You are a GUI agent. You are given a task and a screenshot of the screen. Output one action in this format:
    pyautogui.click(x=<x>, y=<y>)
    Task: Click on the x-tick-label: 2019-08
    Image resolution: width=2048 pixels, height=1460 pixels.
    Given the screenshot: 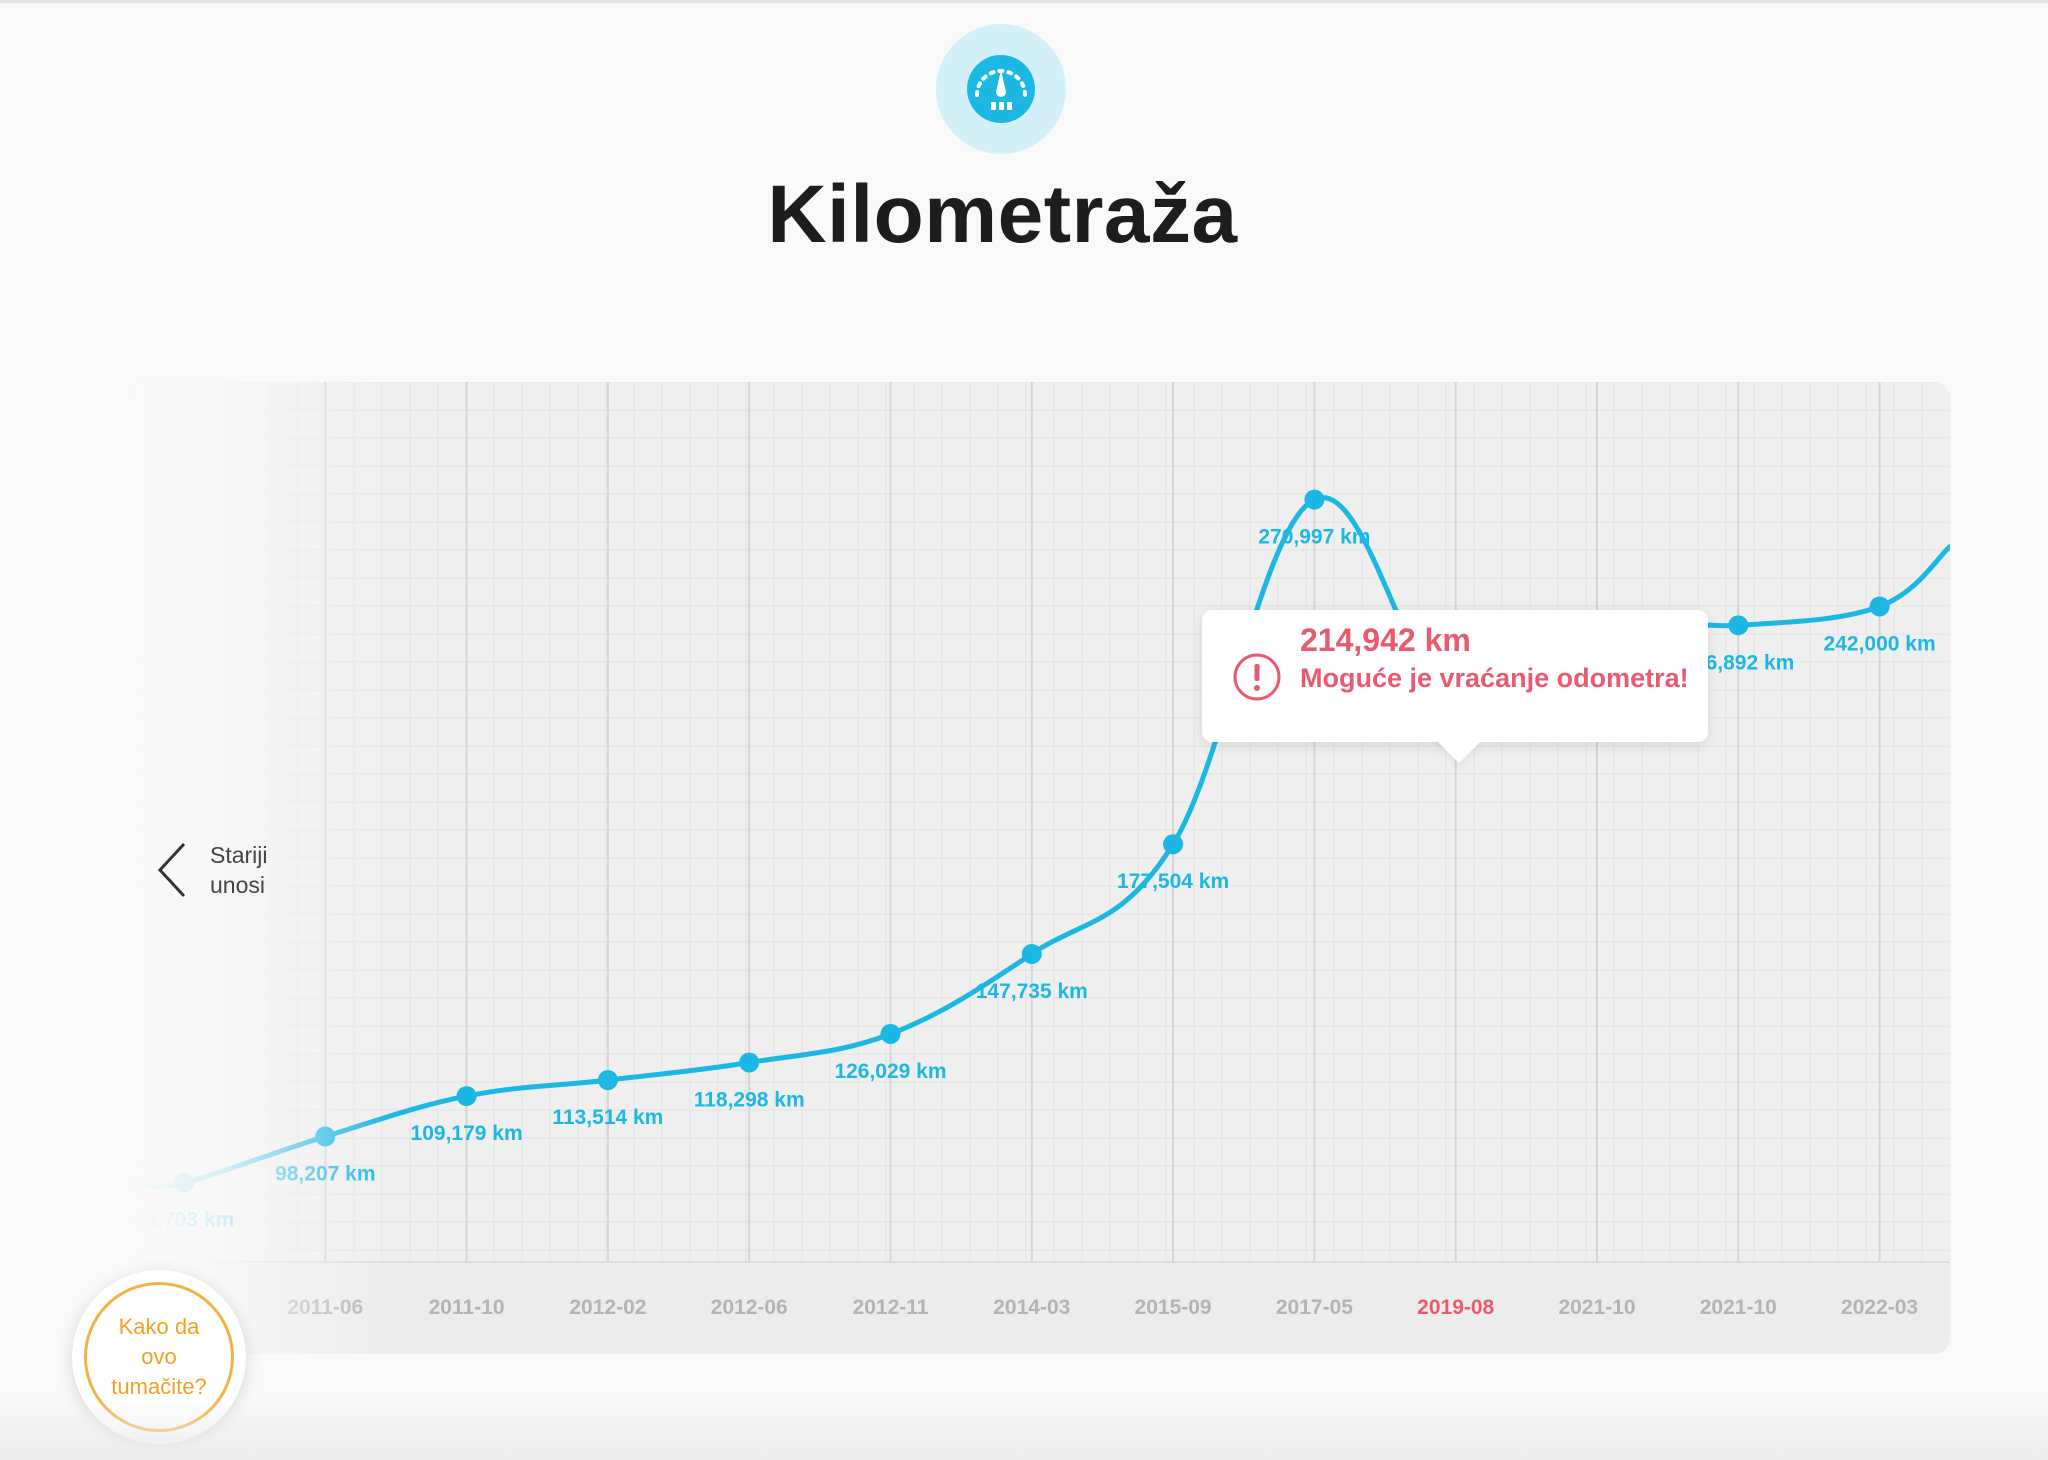 What is the action you would take?
    pyautogui.click(x=1455, y=1307)
    